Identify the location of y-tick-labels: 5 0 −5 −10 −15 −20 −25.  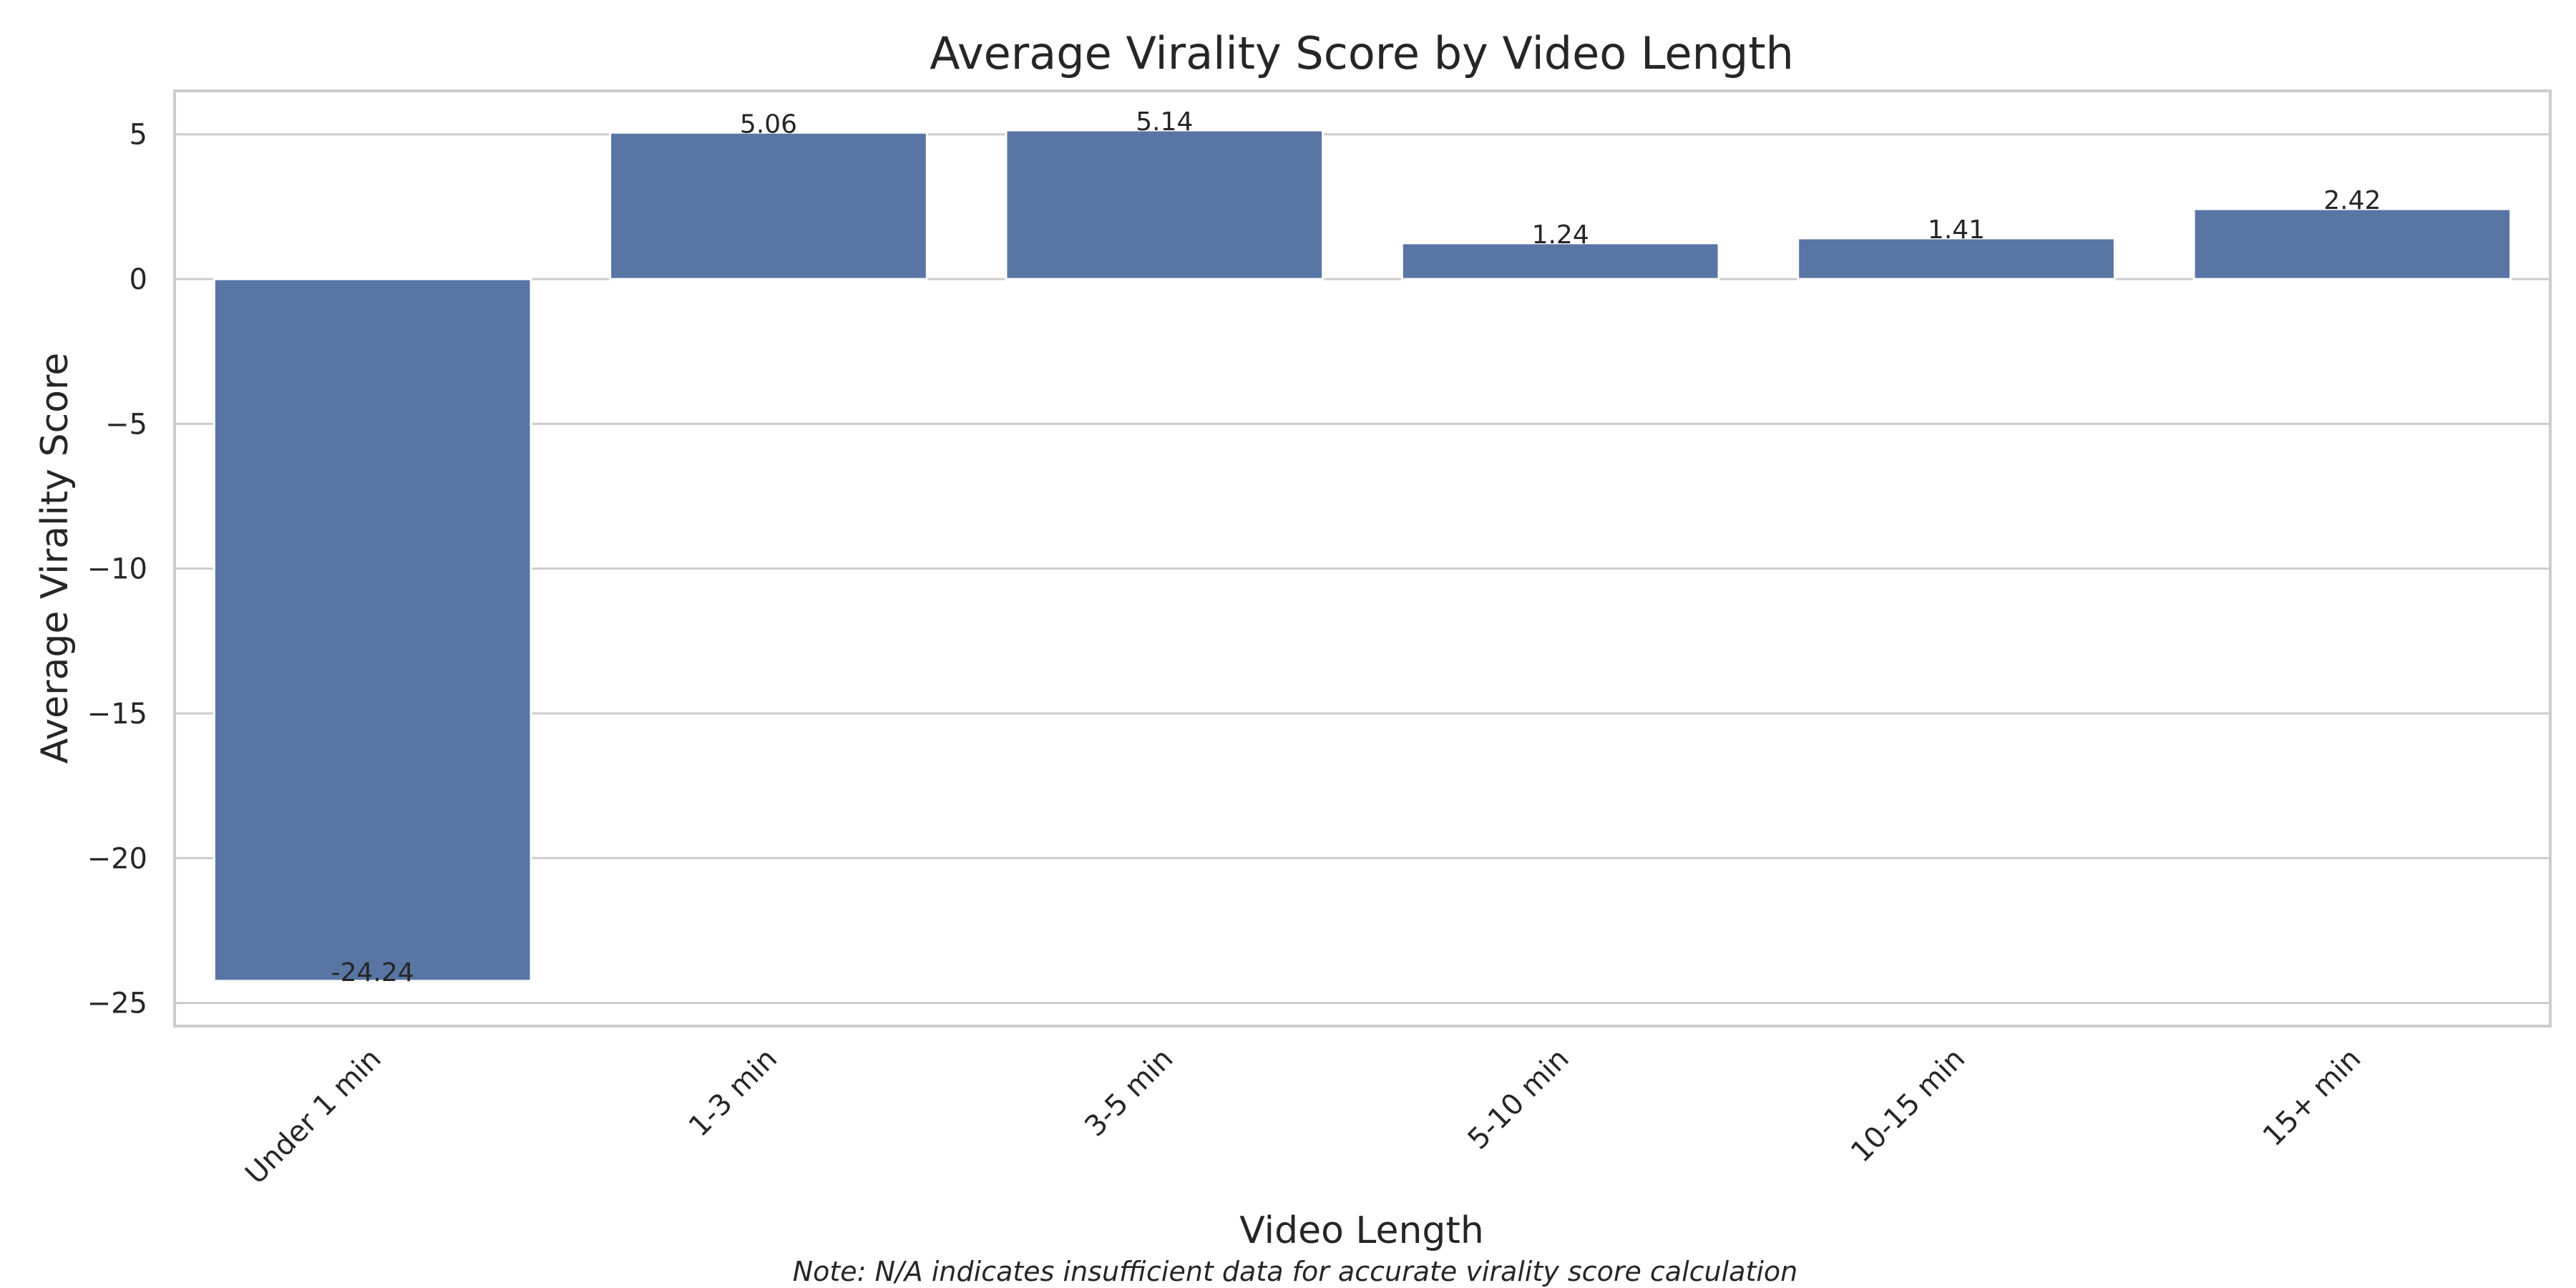
(117, 569).